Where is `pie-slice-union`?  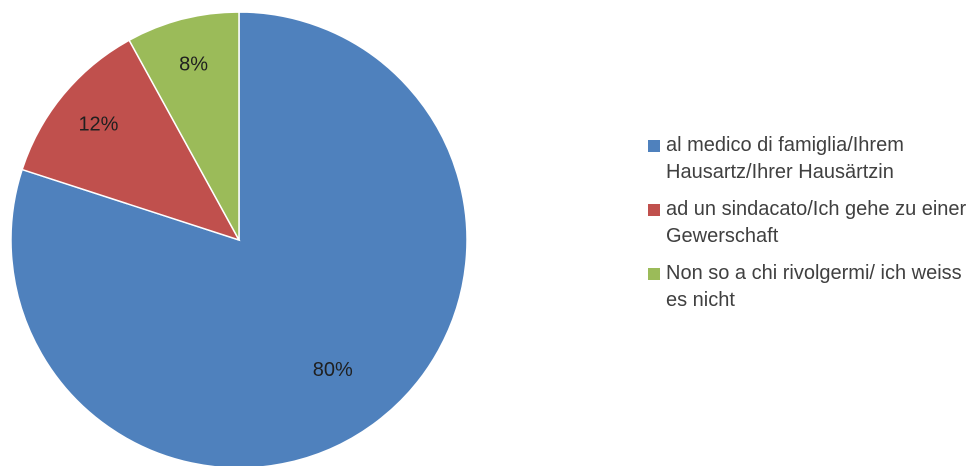
pie-slice-union is located at coordinates (131, 140).